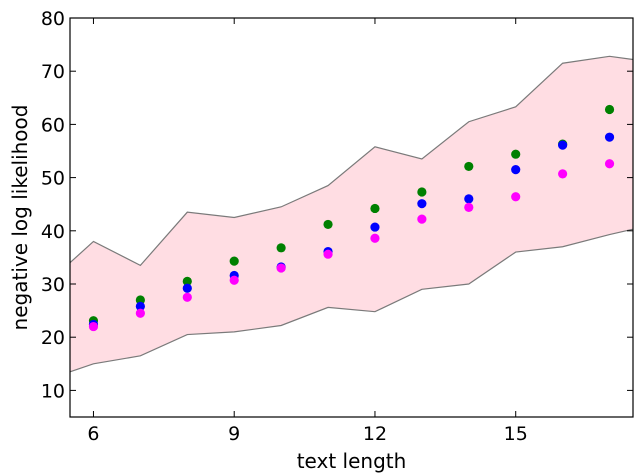  Describe the element at coordinates (53, 125) in the screenshot. I see `y-tick-label: 60` at that location.